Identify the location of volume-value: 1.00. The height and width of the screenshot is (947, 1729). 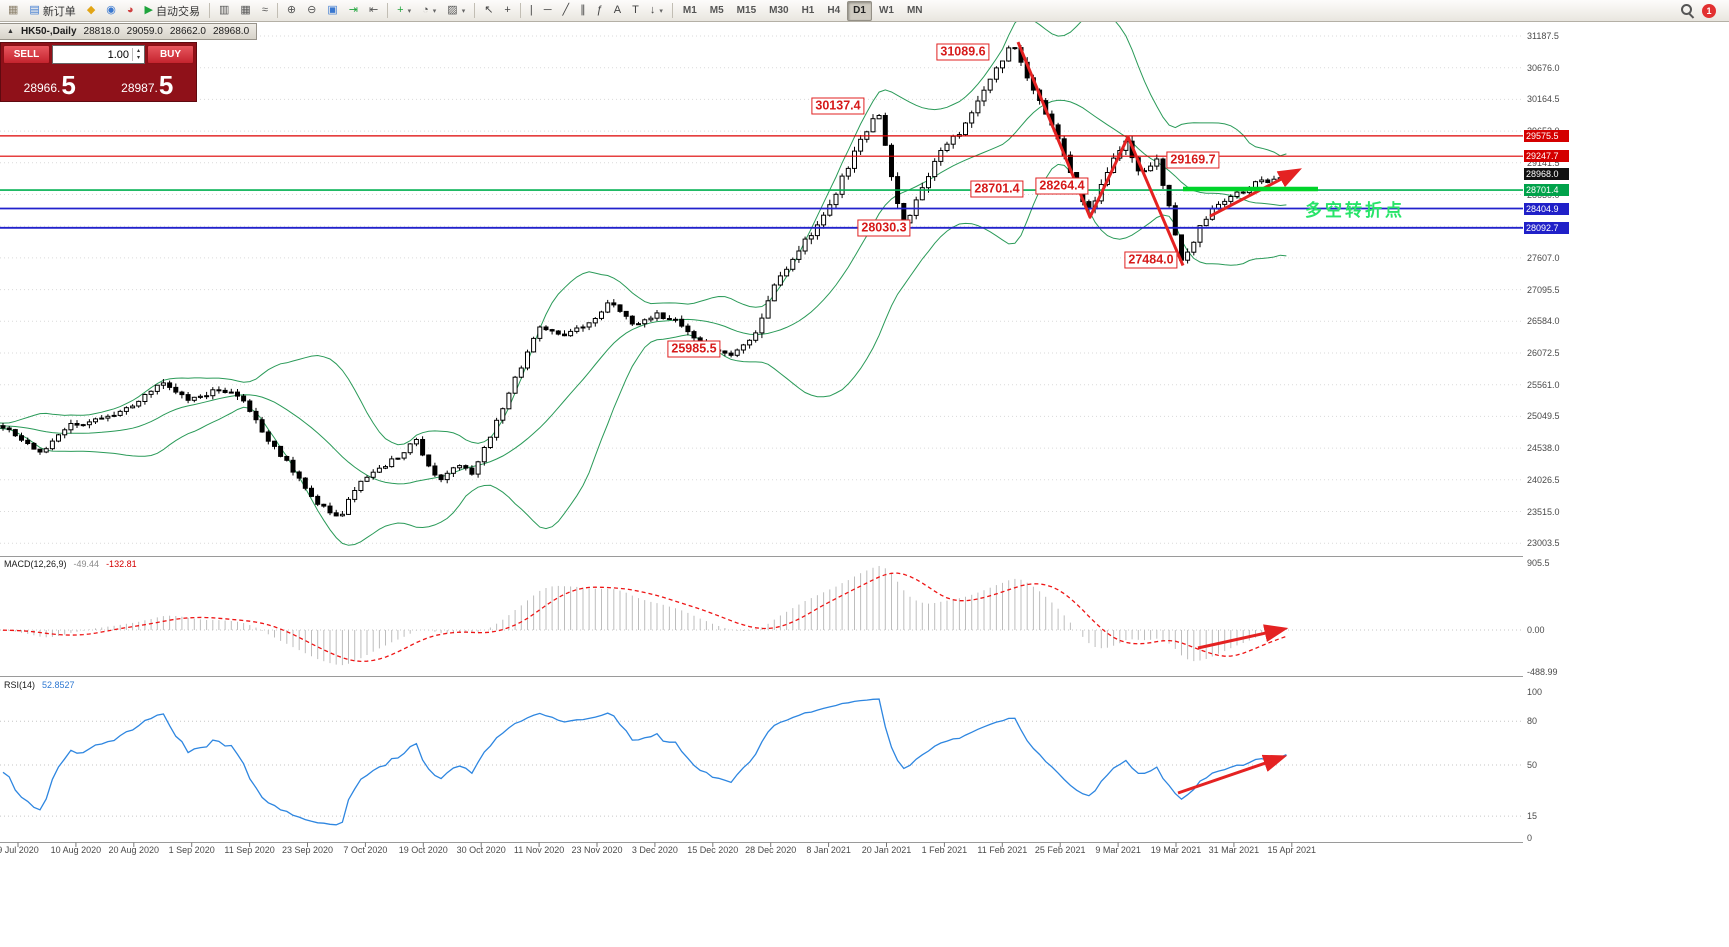
(118, 54).